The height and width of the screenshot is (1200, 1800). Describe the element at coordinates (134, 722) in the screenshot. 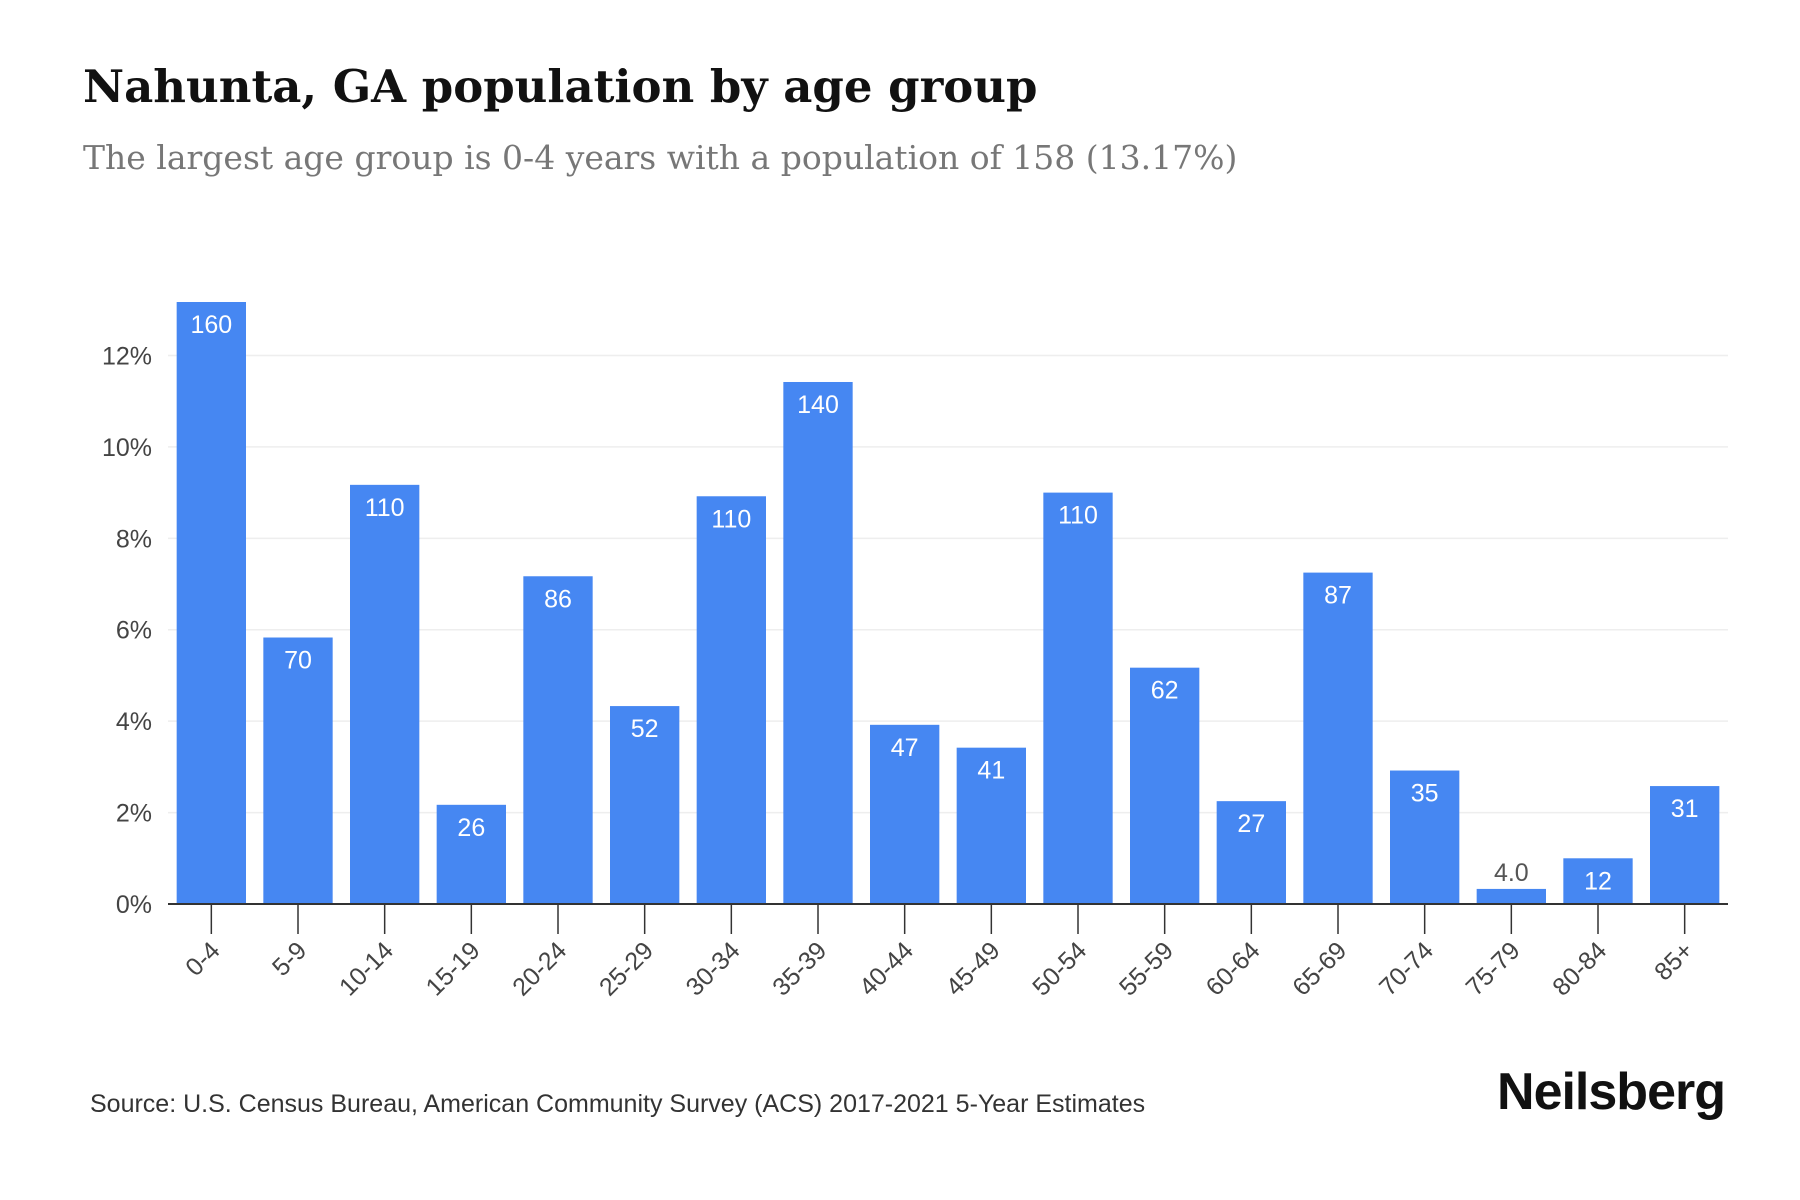

I see `y-tick-label: 4%` at that location.